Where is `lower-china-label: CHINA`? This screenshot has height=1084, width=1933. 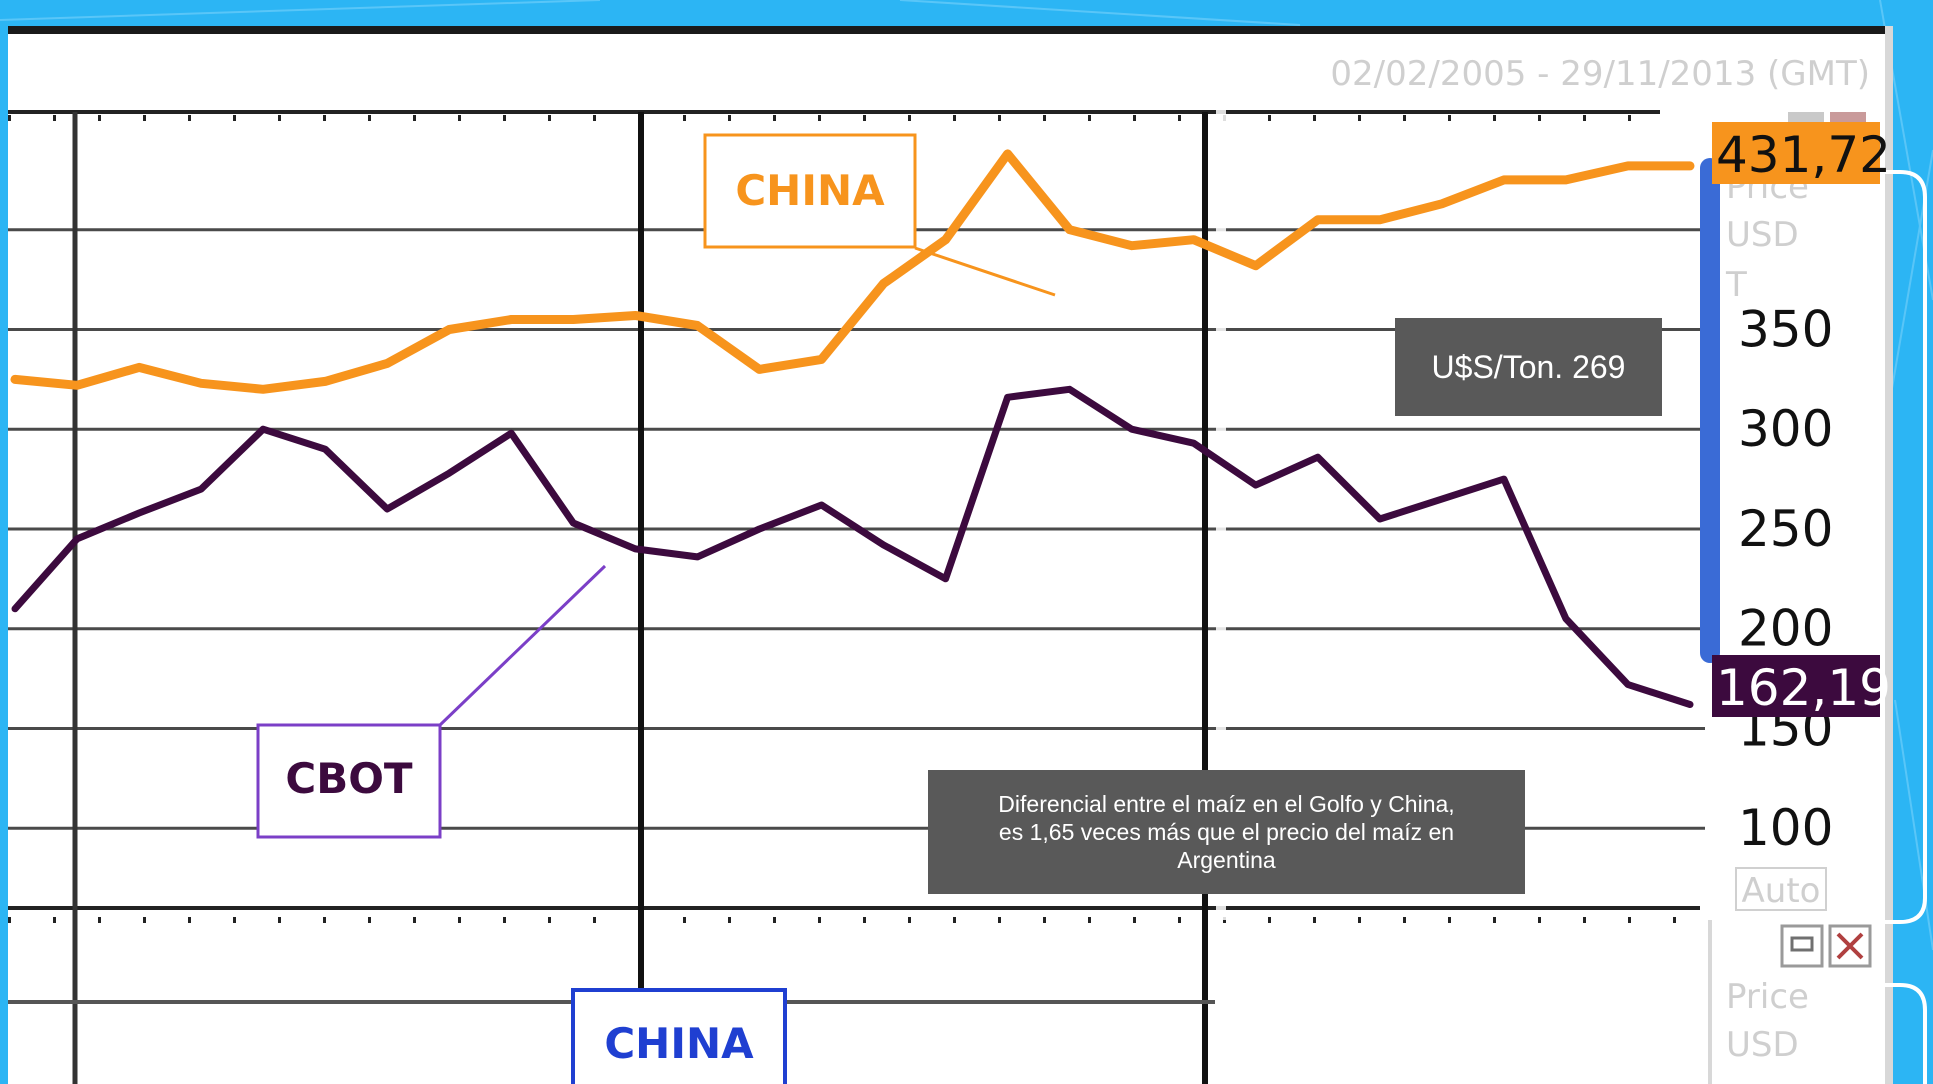
lower-china-label: CHINA is located at coordinates (679, 1043).